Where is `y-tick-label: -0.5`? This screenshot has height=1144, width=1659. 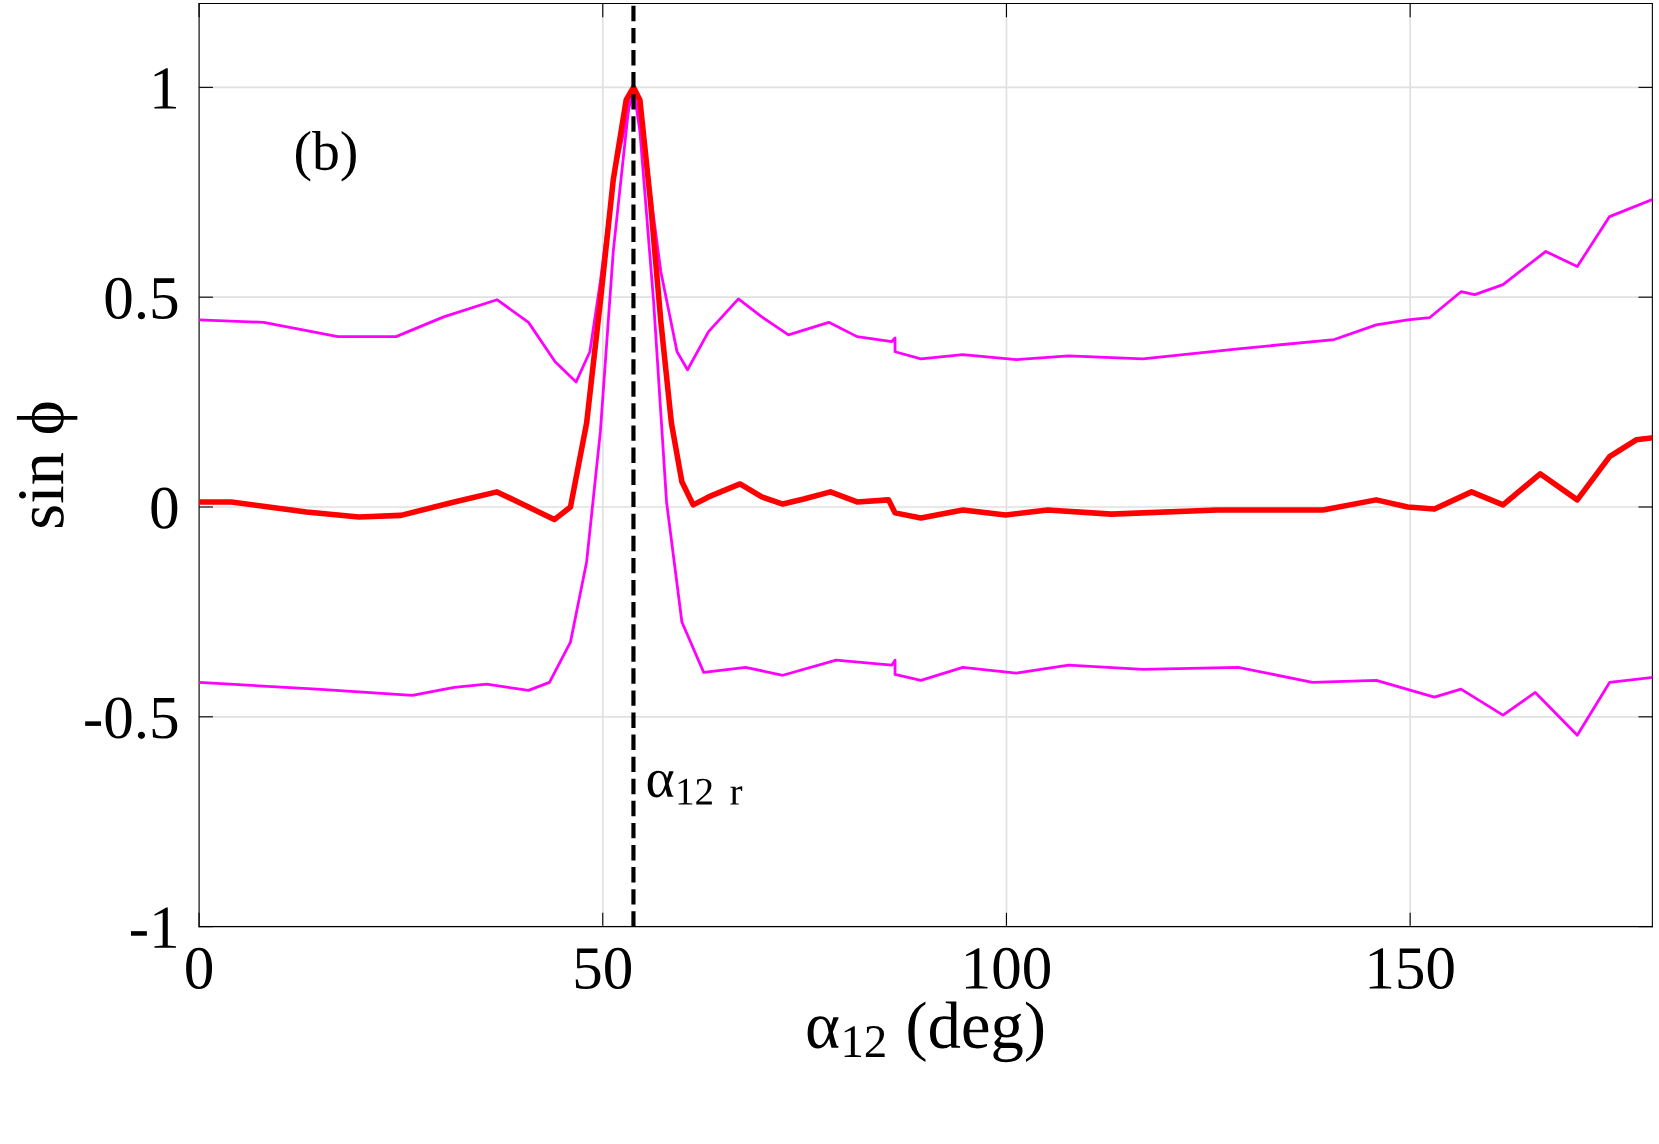 y-tick-label: -0.5 is located at coordinates (131, 718).